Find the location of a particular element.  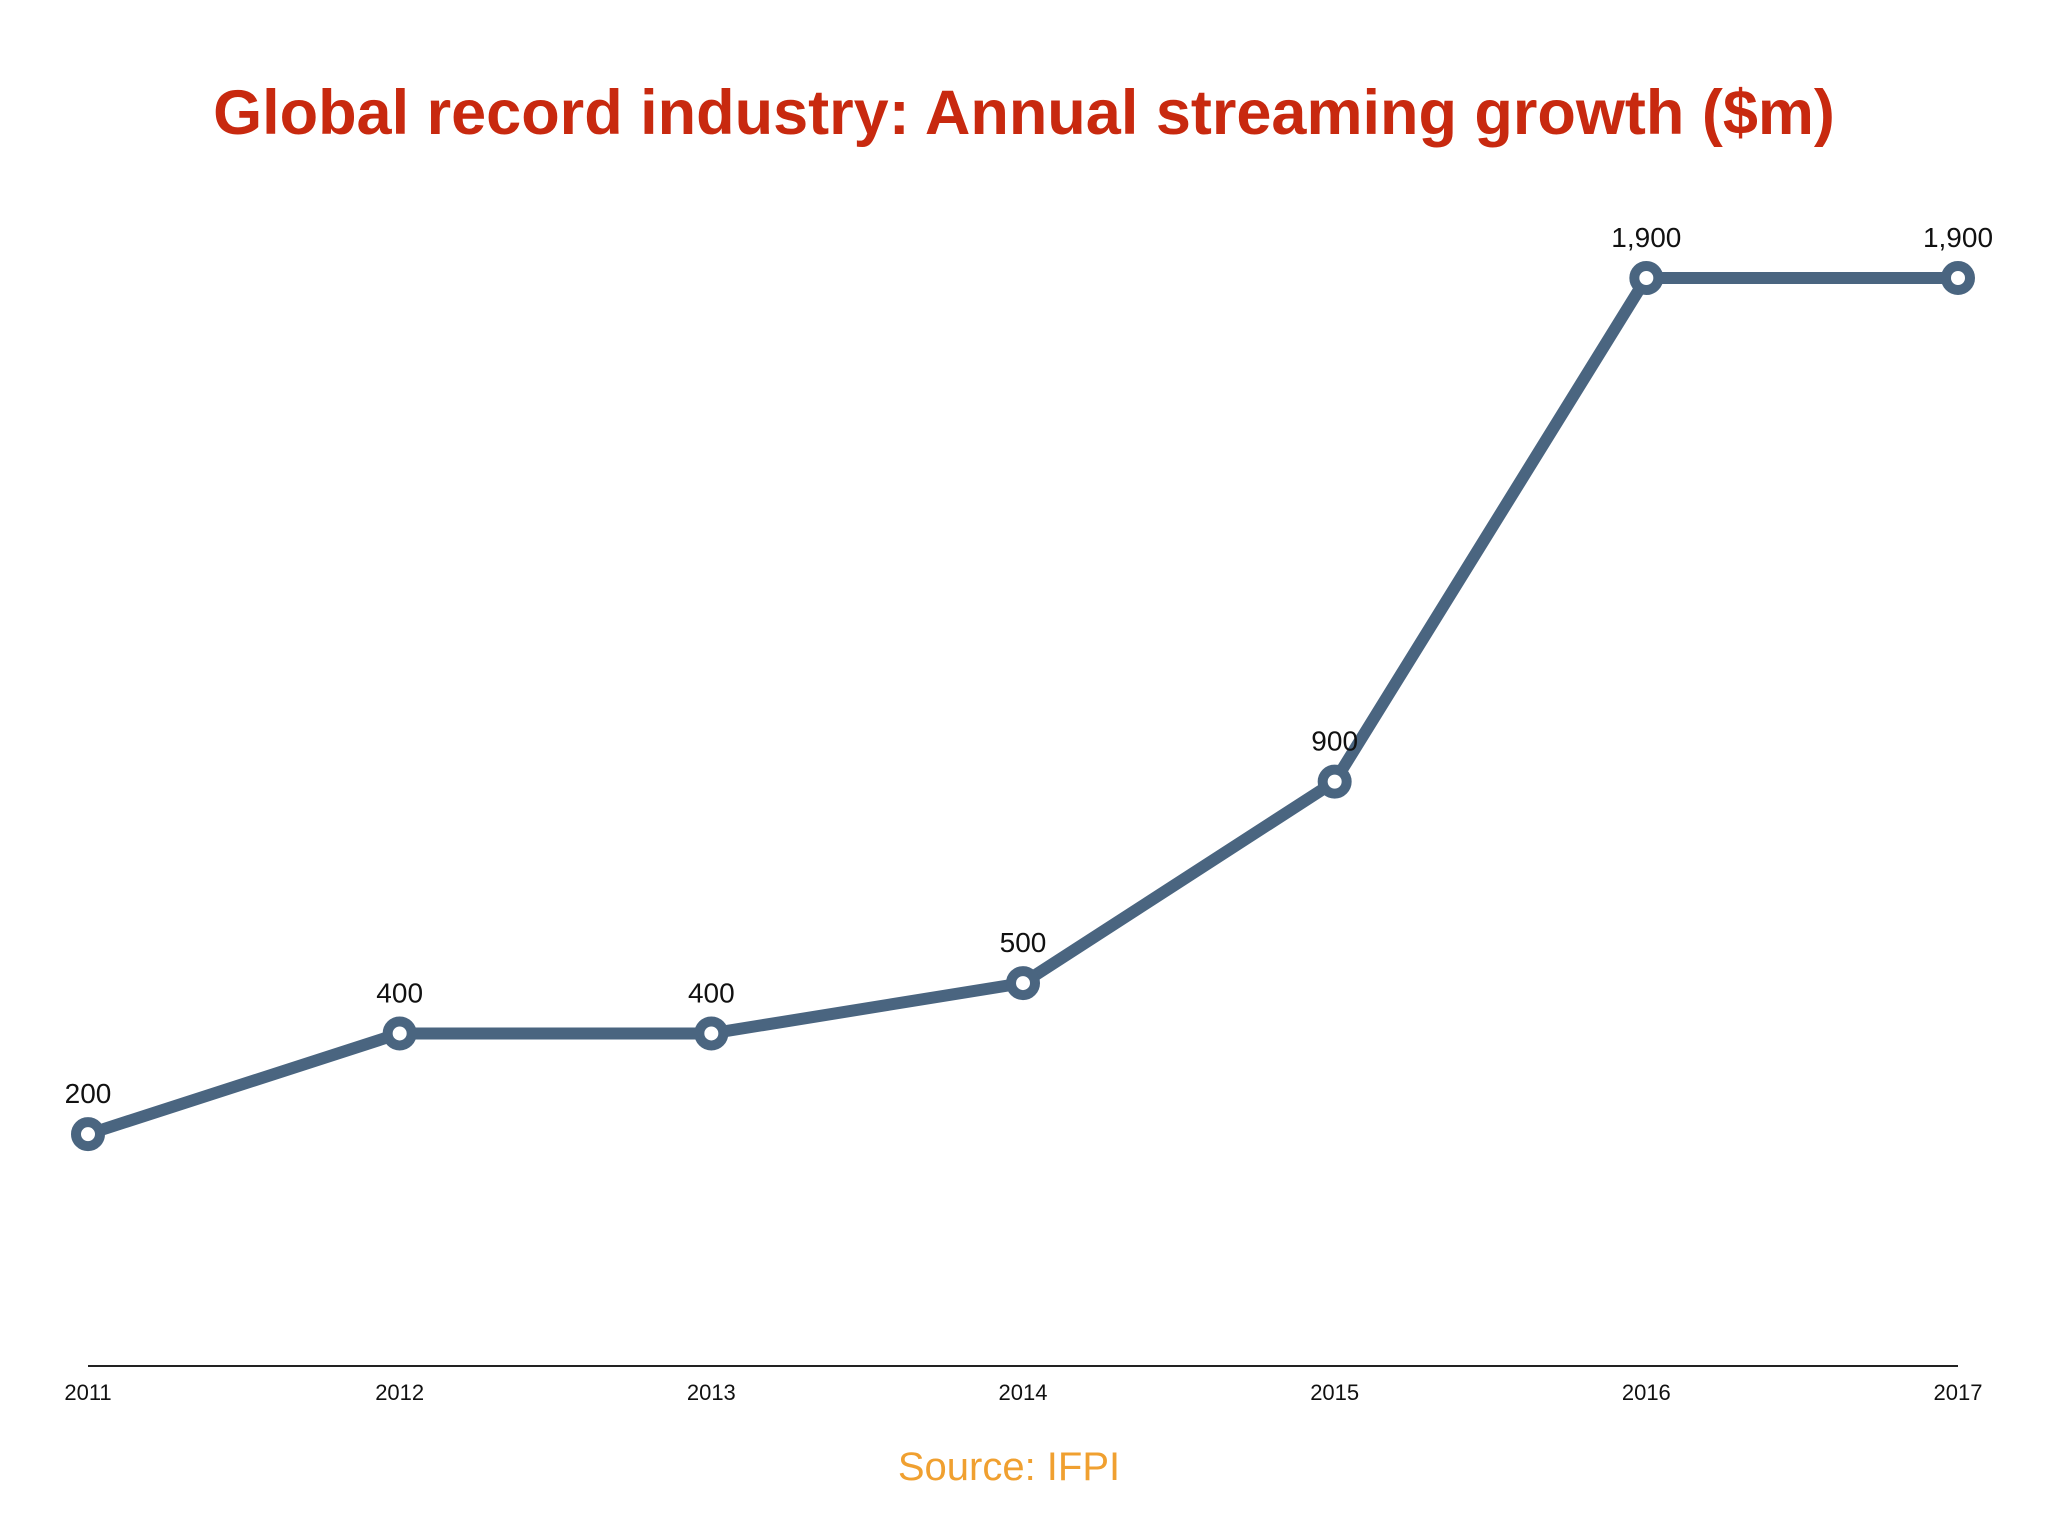

data-label-2011: 200 is located at coordinates (88, 1093).